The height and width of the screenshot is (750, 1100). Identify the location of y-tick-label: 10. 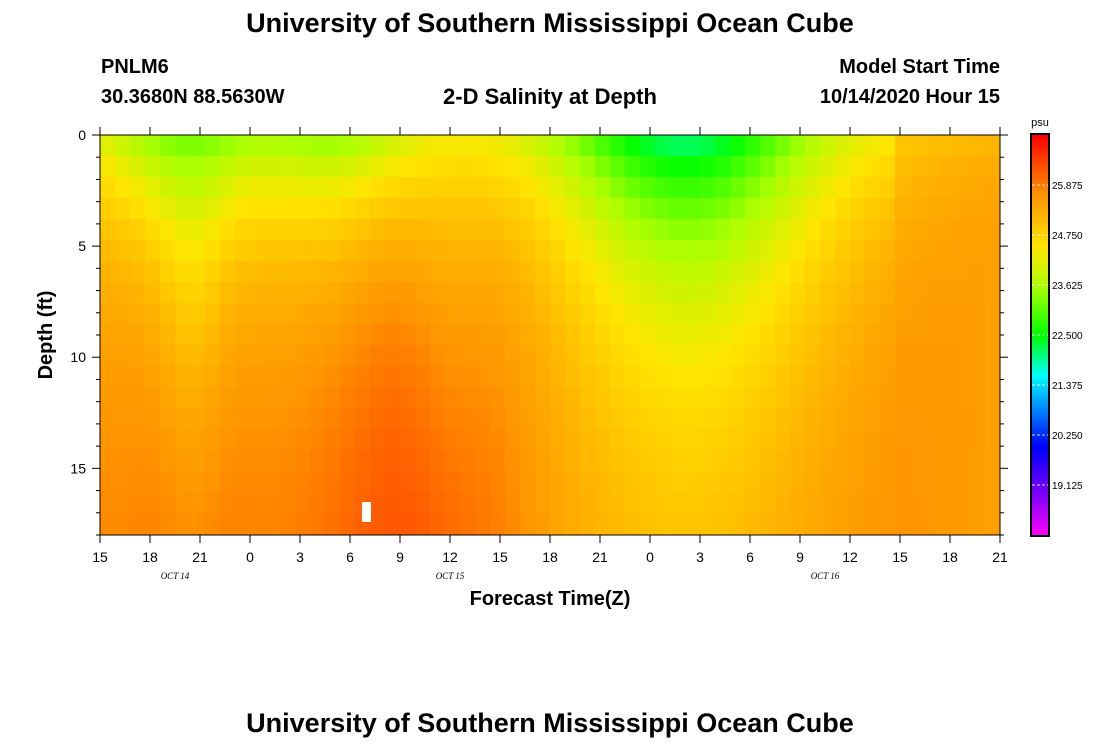
(78, 357).